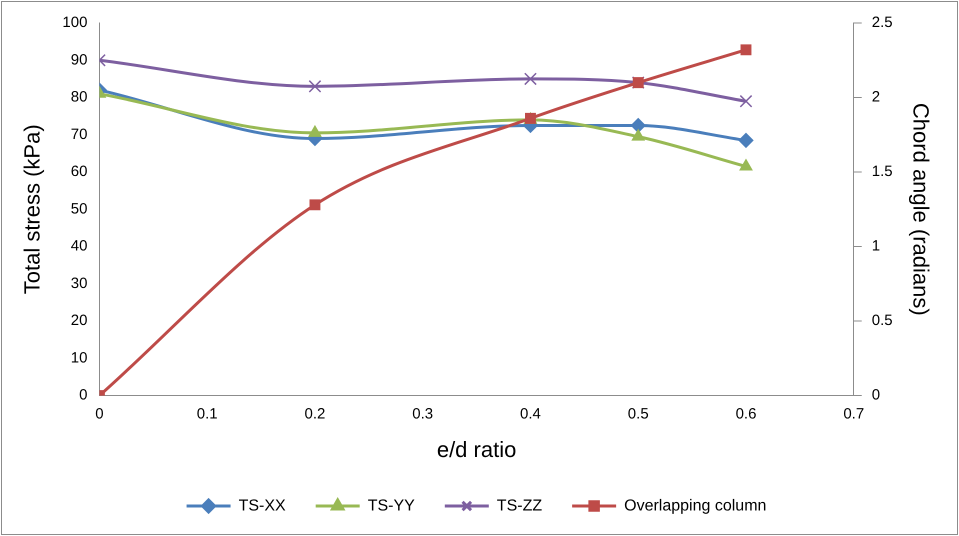 Image resolution: width=959 pixels, height=536 pixels. What do you see at coordinates (423, 414) in the screenshot?
I see `x-tick-label: 0.3` at bounding box center [423, 414].